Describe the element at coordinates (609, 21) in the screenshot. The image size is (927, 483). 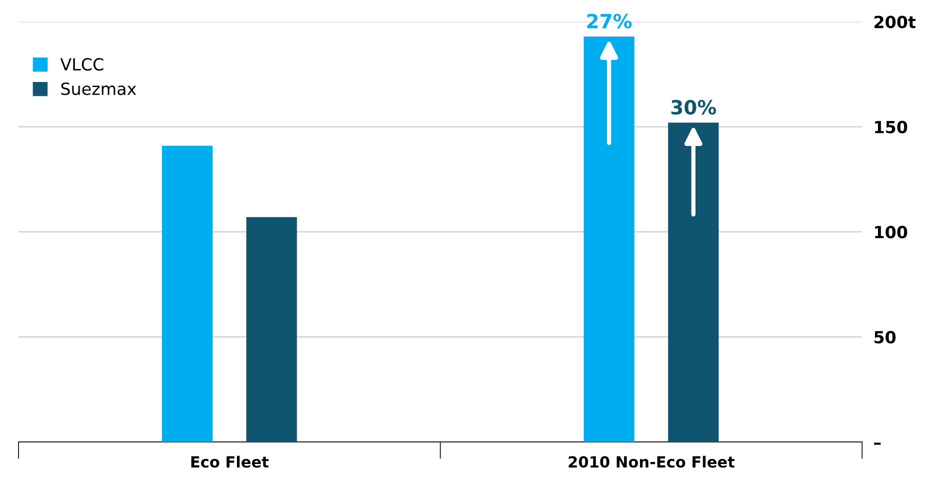
I see `annotation: 27%` at that location.